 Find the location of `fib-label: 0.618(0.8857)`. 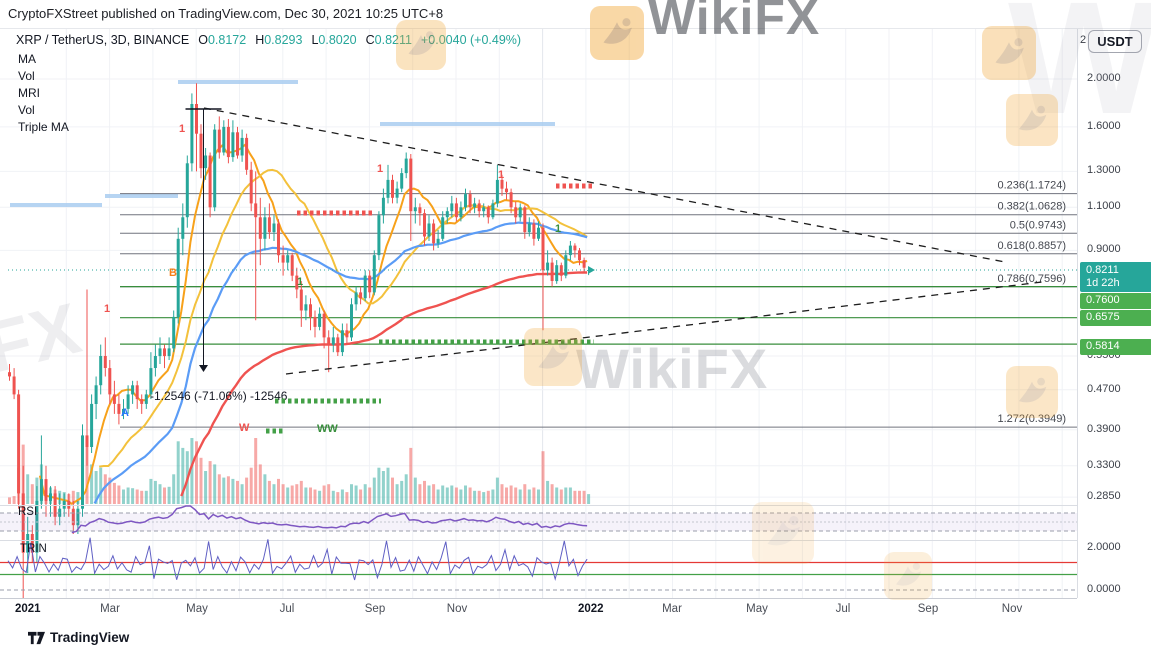

fib-label: 0.618(0.8857) is located at coordinates (1032, 246).